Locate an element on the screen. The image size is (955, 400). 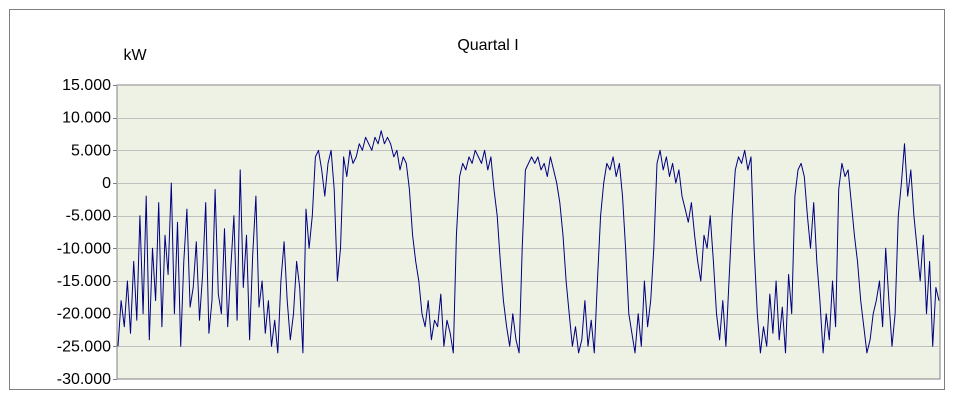
y-tick-label: 10.000 is located at coordinates (86, 118).